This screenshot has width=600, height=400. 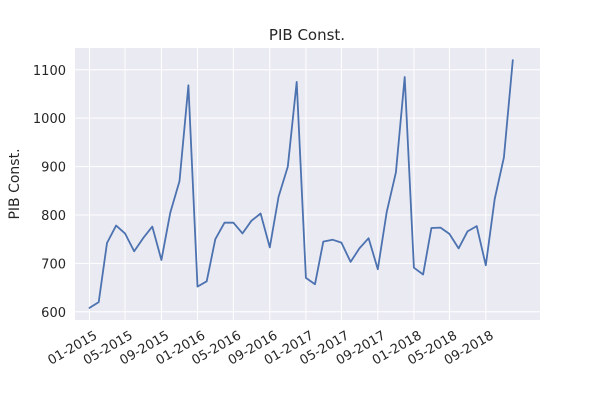 What do you see at coordinates (15, 183) in the screenshot?
I see `y-axis-label: PIB Const.` at bounding box center [15, 183].